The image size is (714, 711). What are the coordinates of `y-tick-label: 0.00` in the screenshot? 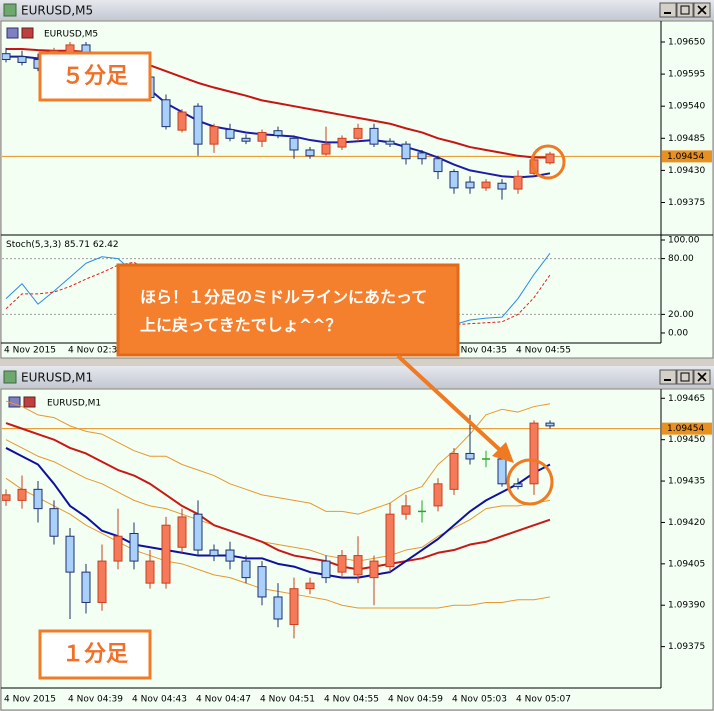 It's located at (678, 333).